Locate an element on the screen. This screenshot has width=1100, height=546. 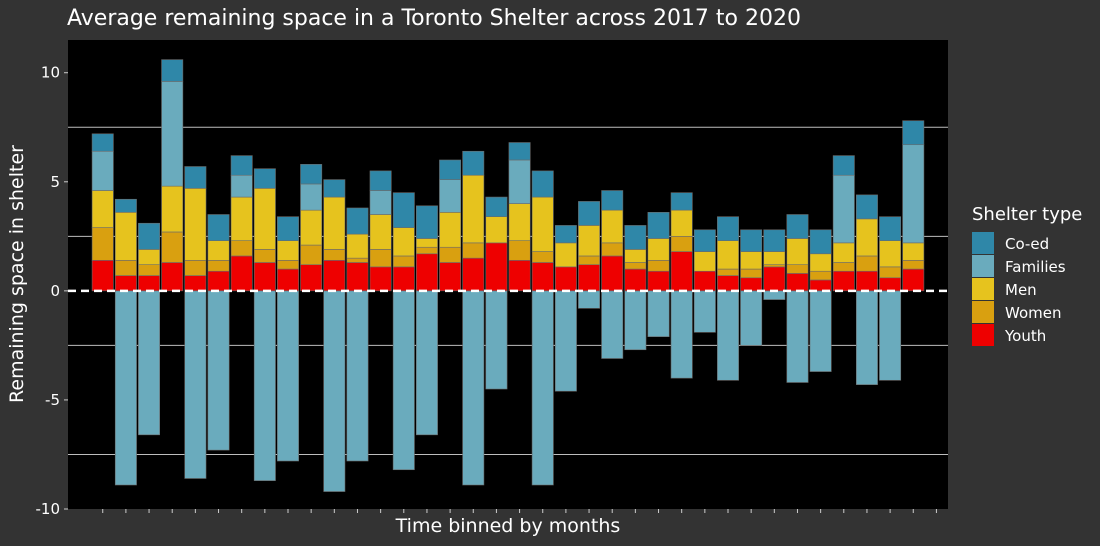
y-axis-label: Remaining space in shelter is located at coordinates (17, 274).